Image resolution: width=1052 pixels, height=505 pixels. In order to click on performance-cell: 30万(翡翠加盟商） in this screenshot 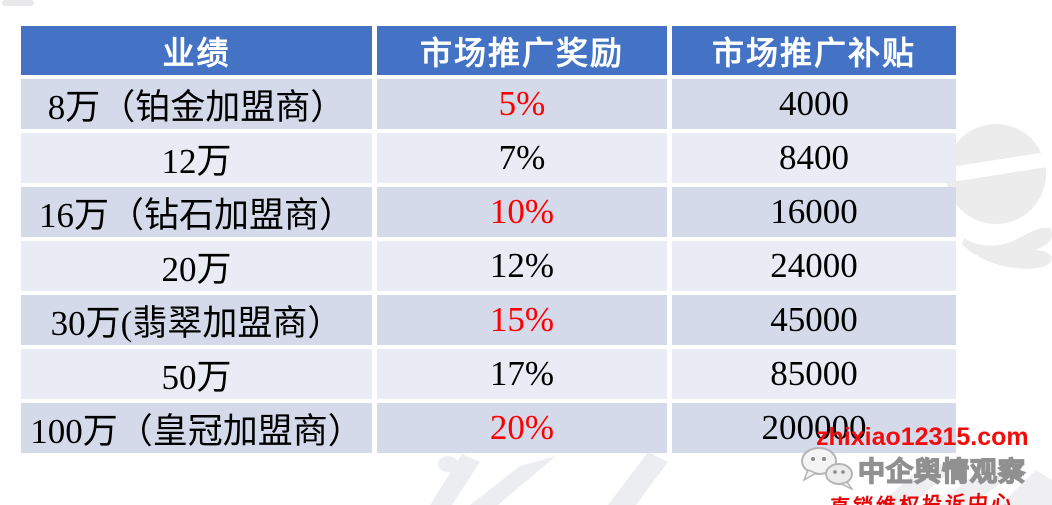, I will do `click(196, 320)`.